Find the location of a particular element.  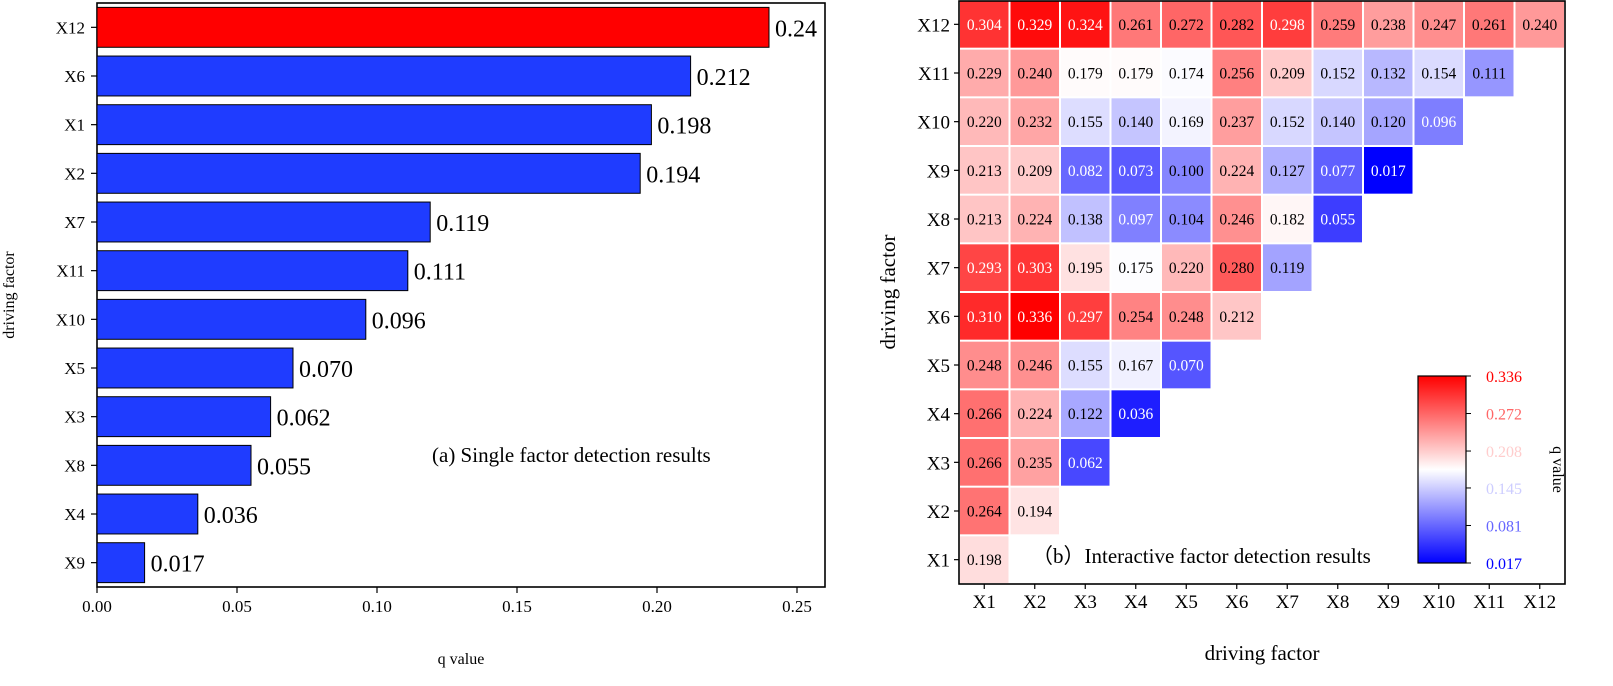

data-label-x4: 0.036 is located at coordinates (231, 516).